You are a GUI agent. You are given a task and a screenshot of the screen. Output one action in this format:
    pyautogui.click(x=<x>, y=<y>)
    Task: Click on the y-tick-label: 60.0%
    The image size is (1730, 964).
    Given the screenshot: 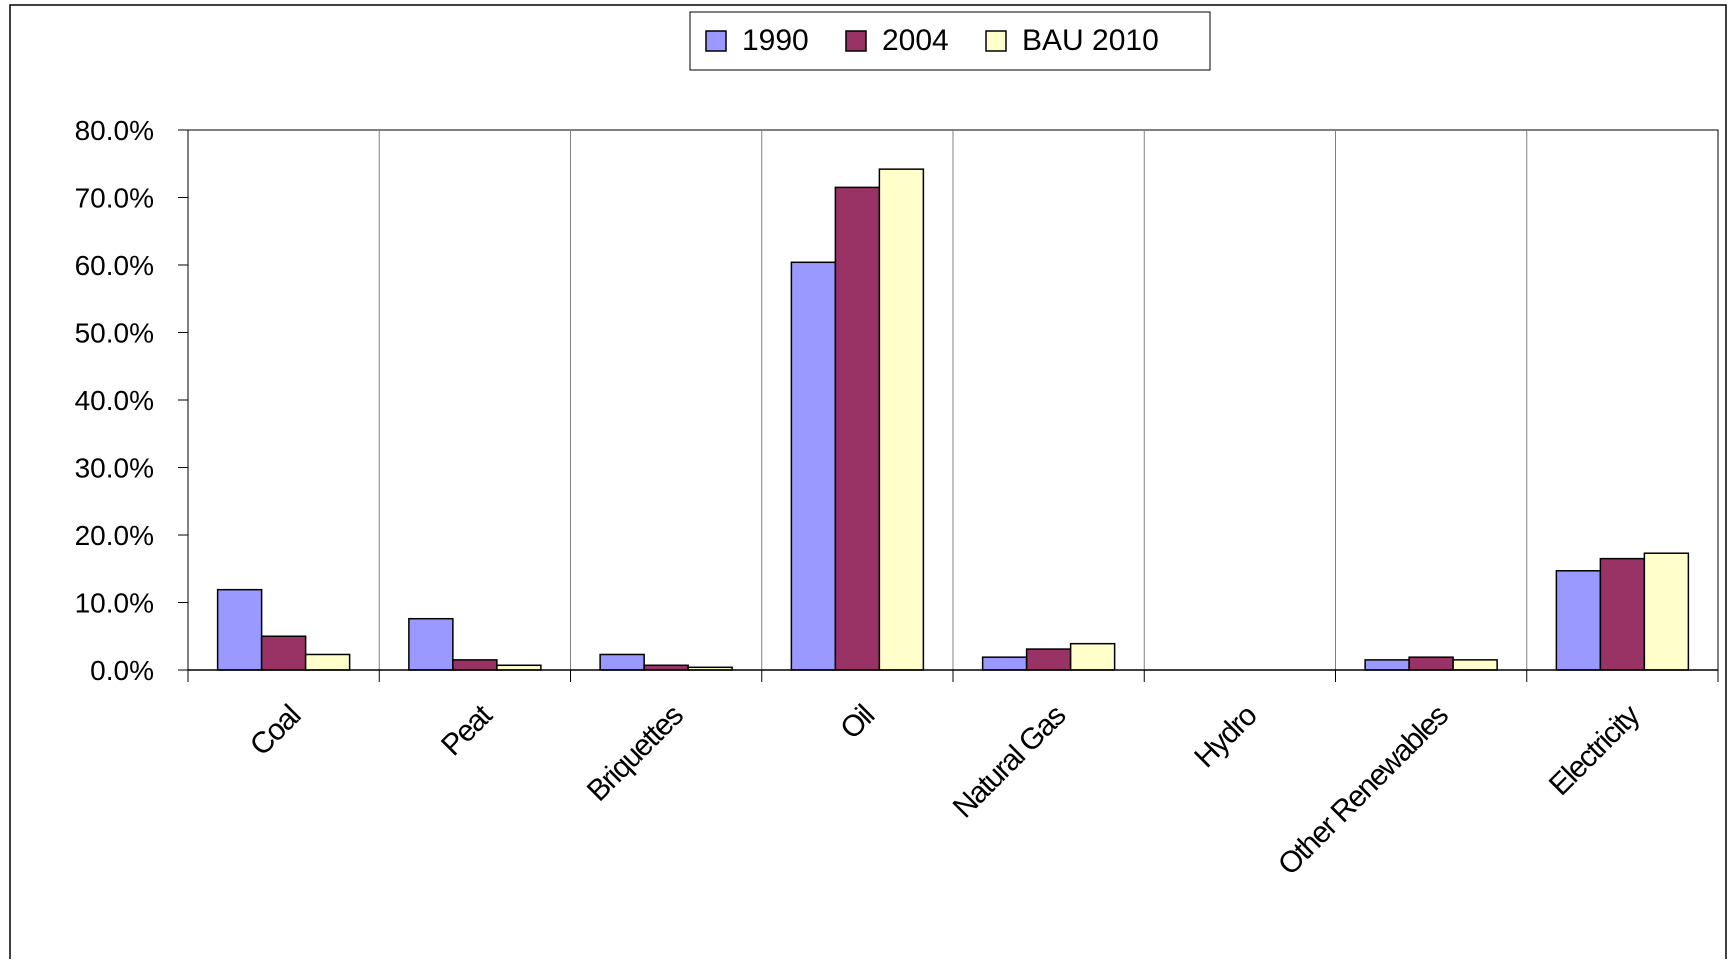 What is the action you would take?
    pyautogui.click(x=114, y=265)
    